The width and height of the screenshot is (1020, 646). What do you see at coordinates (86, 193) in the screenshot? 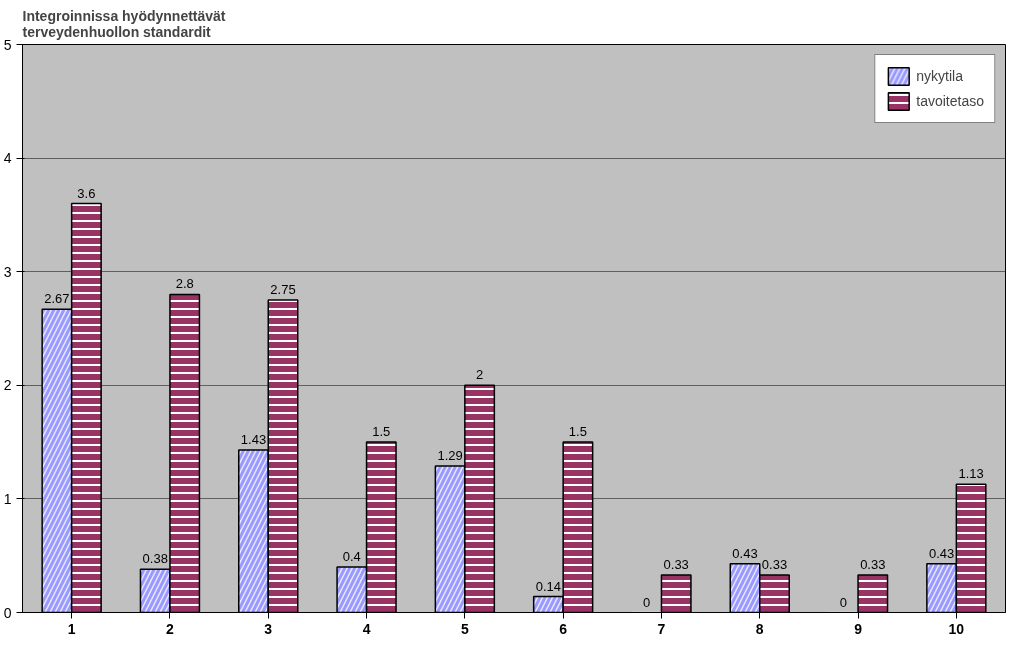
I see `data-label: 3.6` at bounding box center [86, 193].